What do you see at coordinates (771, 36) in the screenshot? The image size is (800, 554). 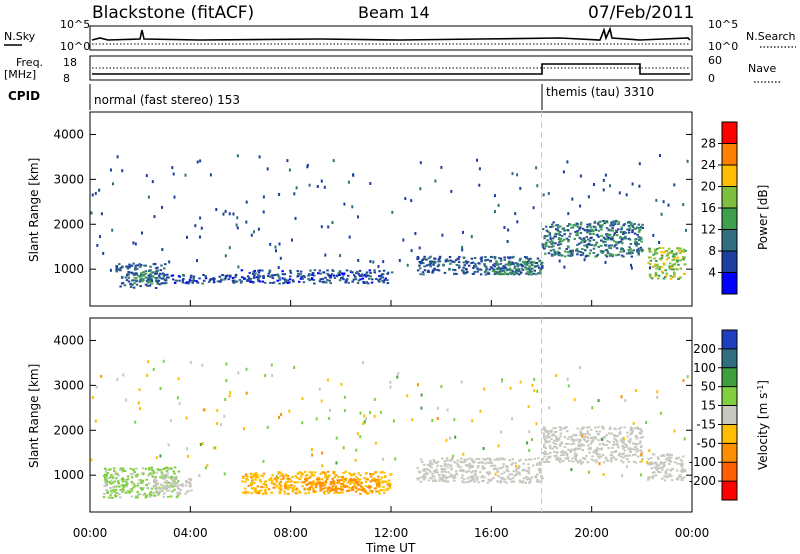 I see `nsearch-label: N.Search` at bounding box center [771, 36].